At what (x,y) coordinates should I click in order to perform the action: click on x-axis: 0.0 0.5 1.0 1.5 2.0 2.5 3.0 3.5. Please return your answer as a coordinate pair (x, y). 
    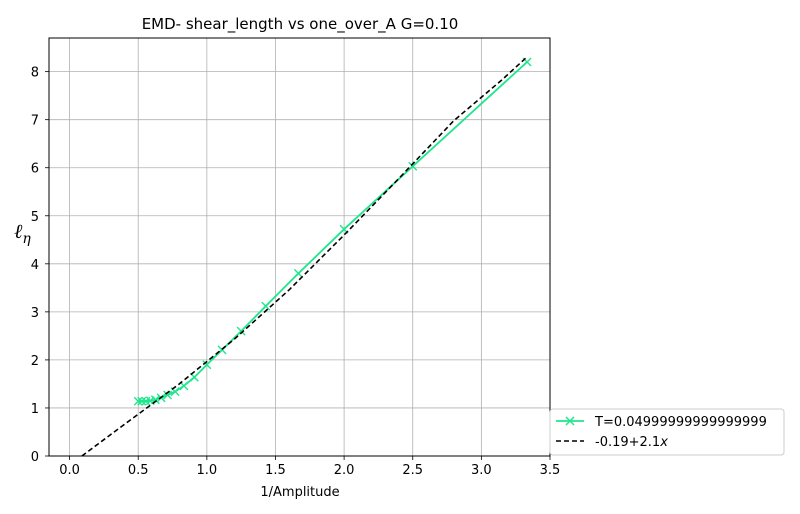
    Looking at the image, I should click on (309, 467).